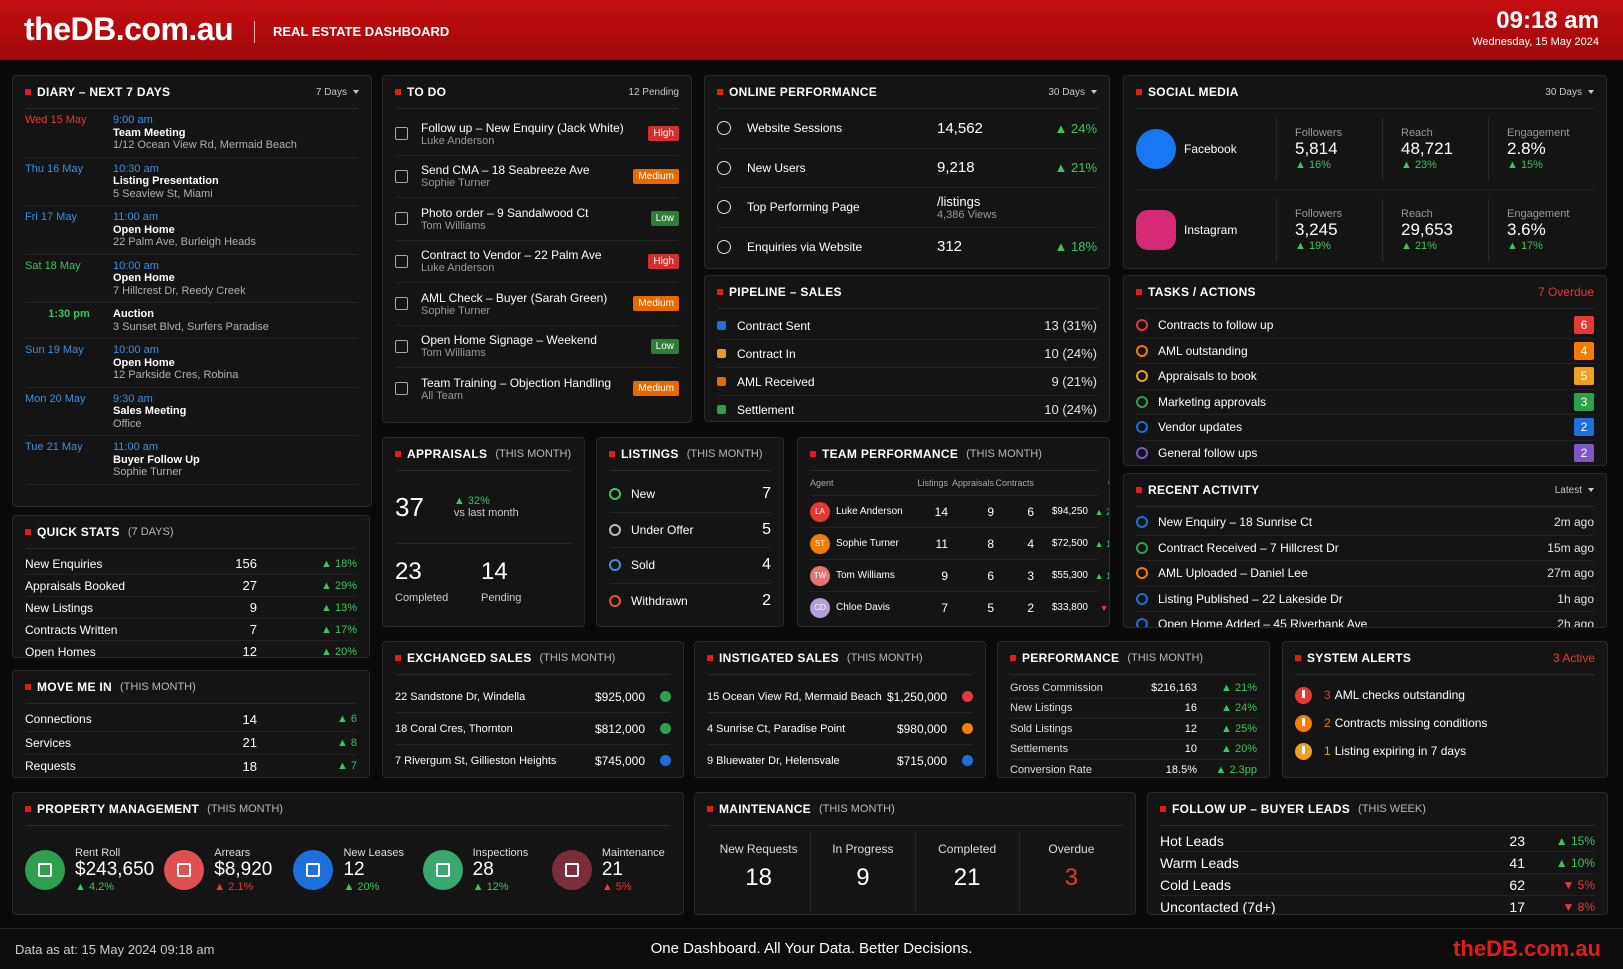 This screenshot has height=969, width=1623. Describe the element at coordinates (724, 128) in the screenshot. I see `row-icon` at that location.